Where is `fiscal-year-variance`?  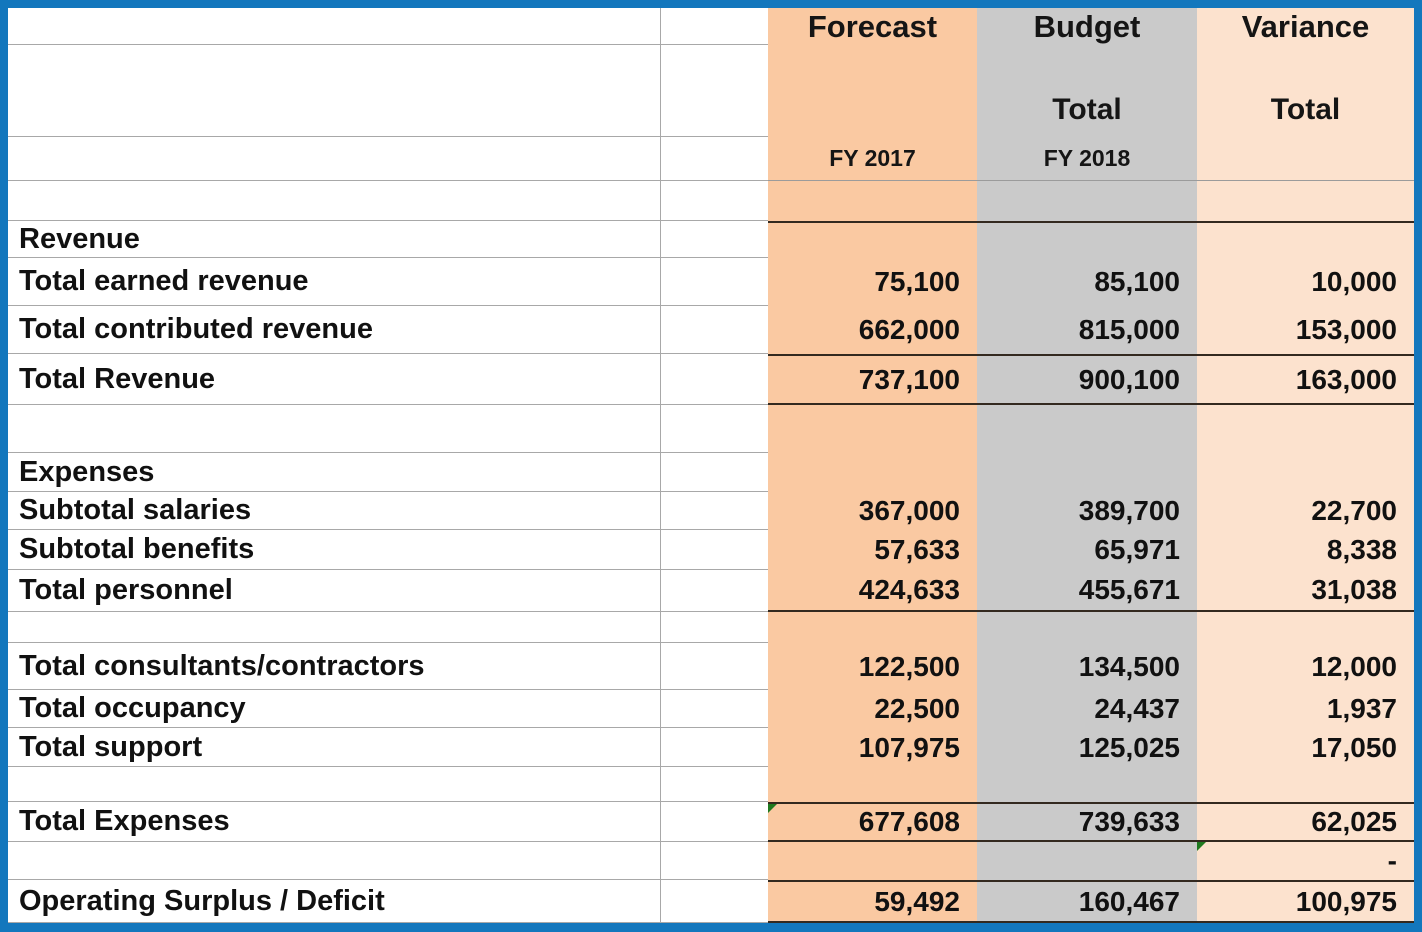 fiscal-year-variance is located at coordinates (1305, 159).